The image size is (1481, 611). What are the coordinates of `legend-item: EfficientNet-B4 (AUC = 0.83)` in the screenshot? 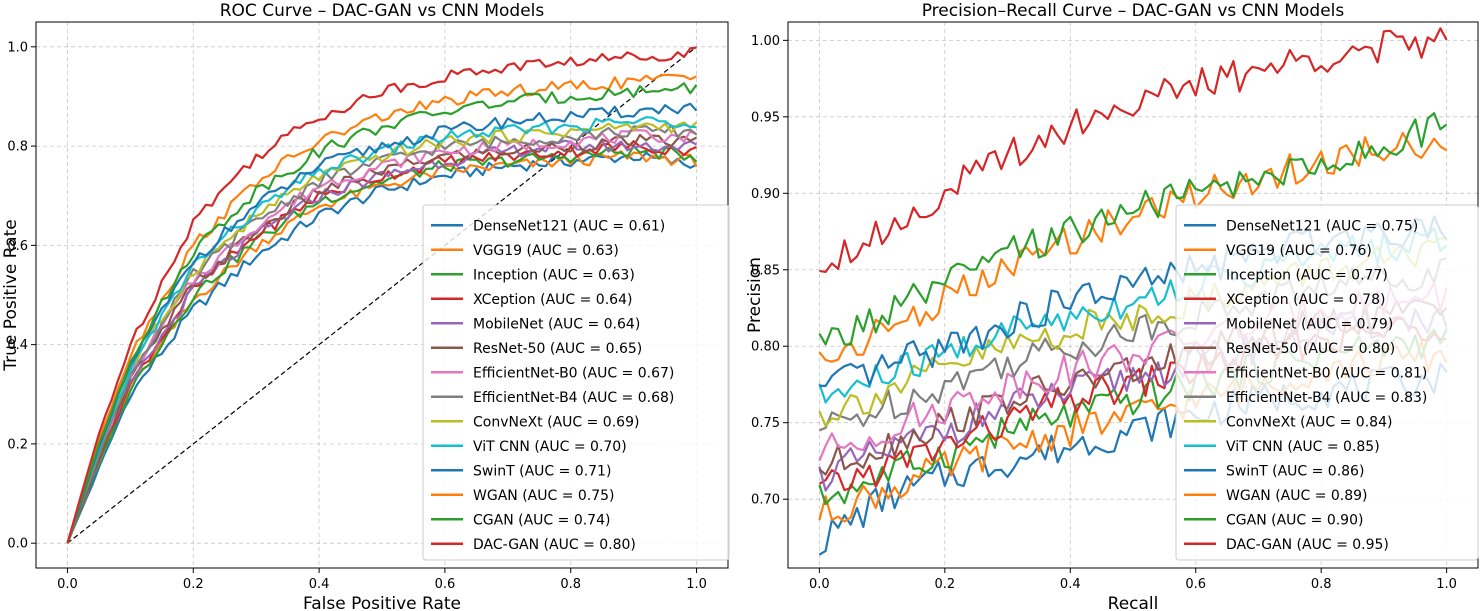 It's located at (1305, 398).